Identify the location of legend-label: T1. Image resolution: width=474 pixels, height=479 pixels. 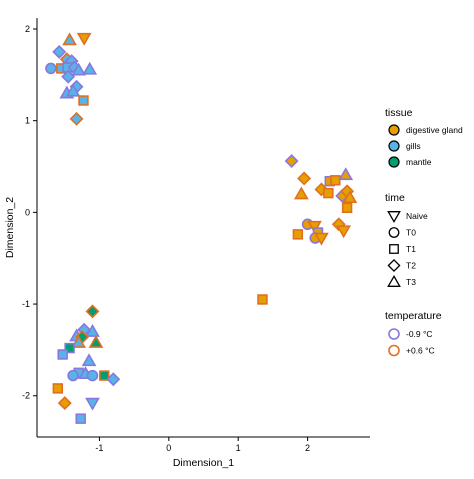
(411, 249).